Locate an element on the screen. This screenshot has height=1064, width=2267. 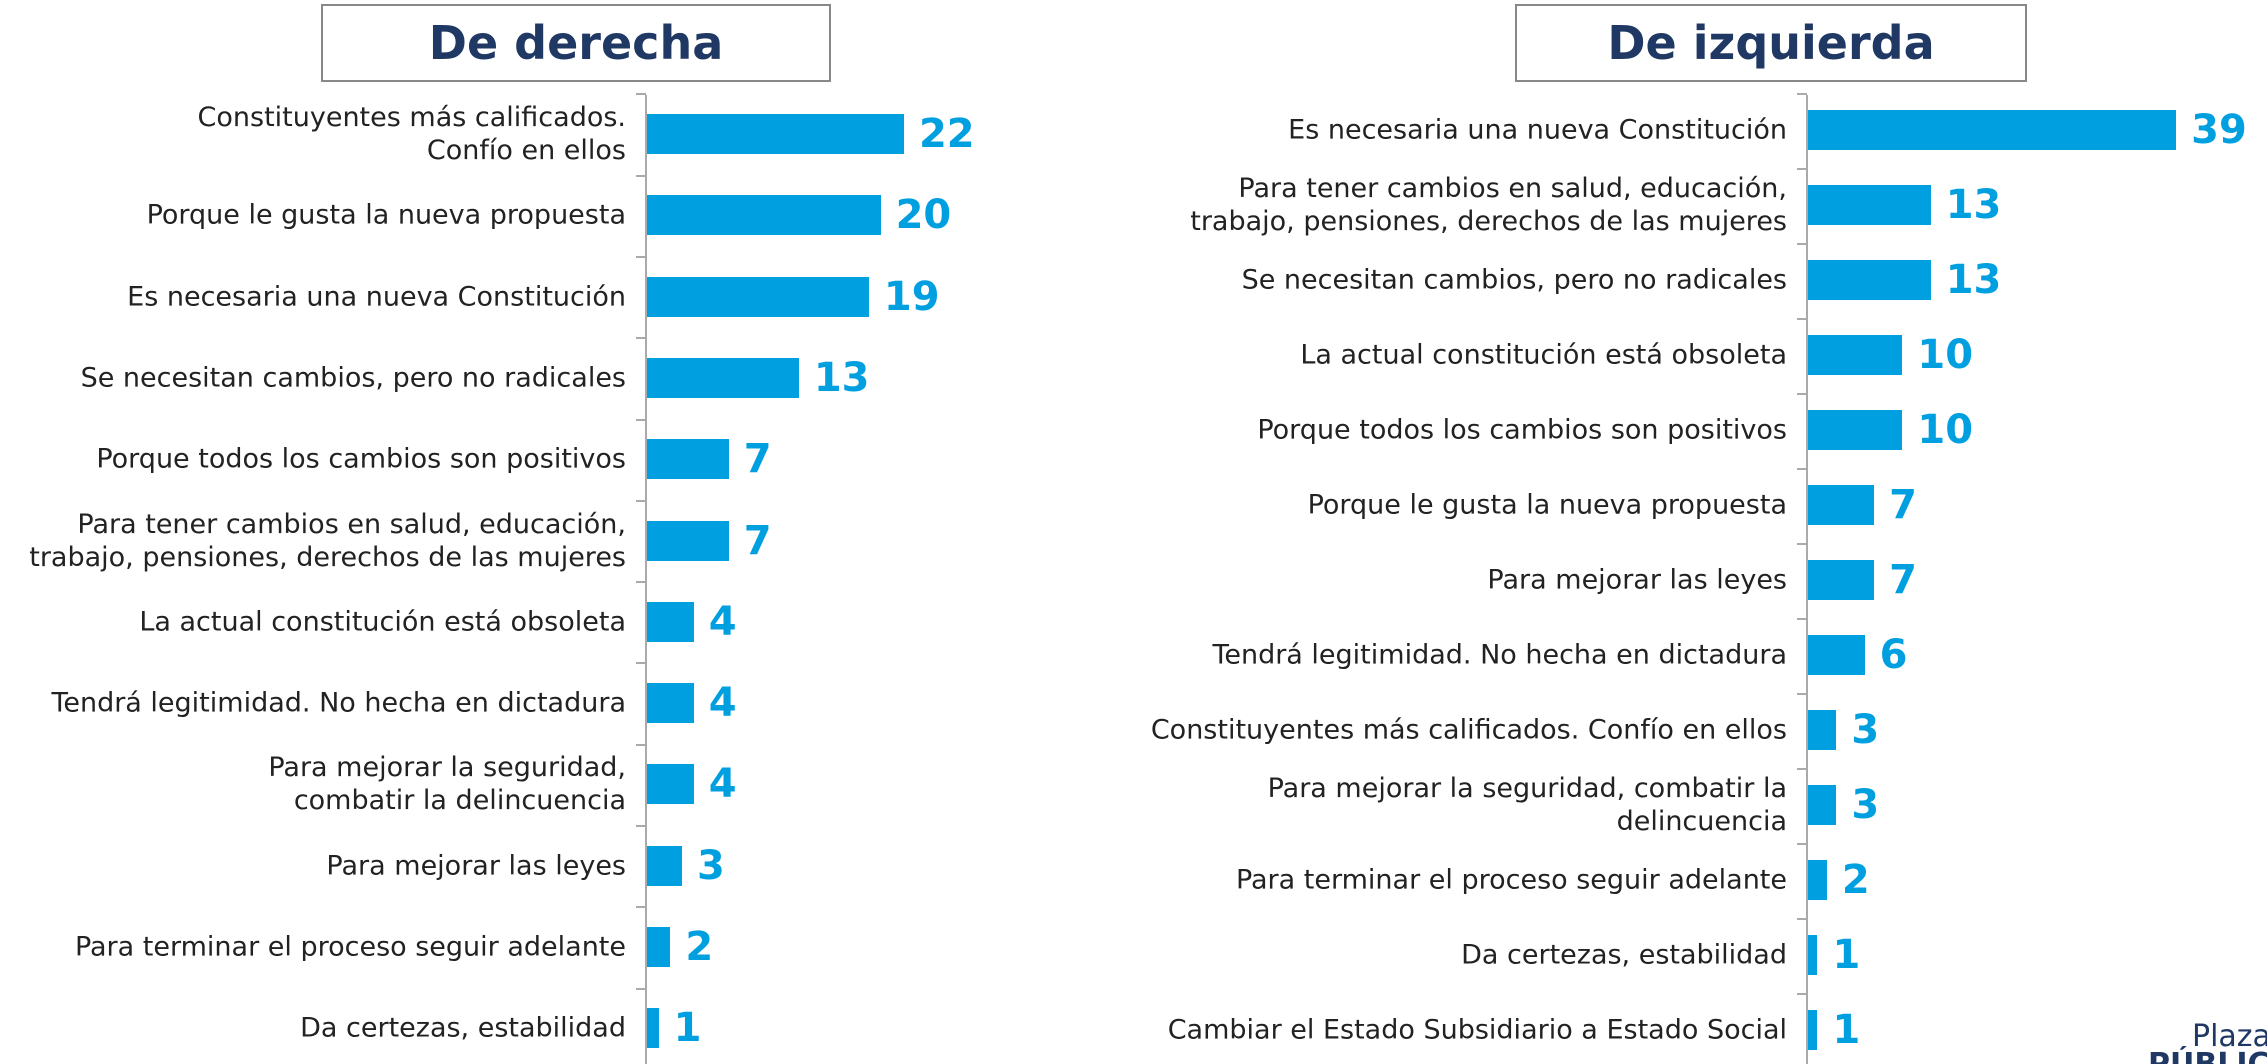
logo-top: Plaza is located at coordinates (2229, 1036).